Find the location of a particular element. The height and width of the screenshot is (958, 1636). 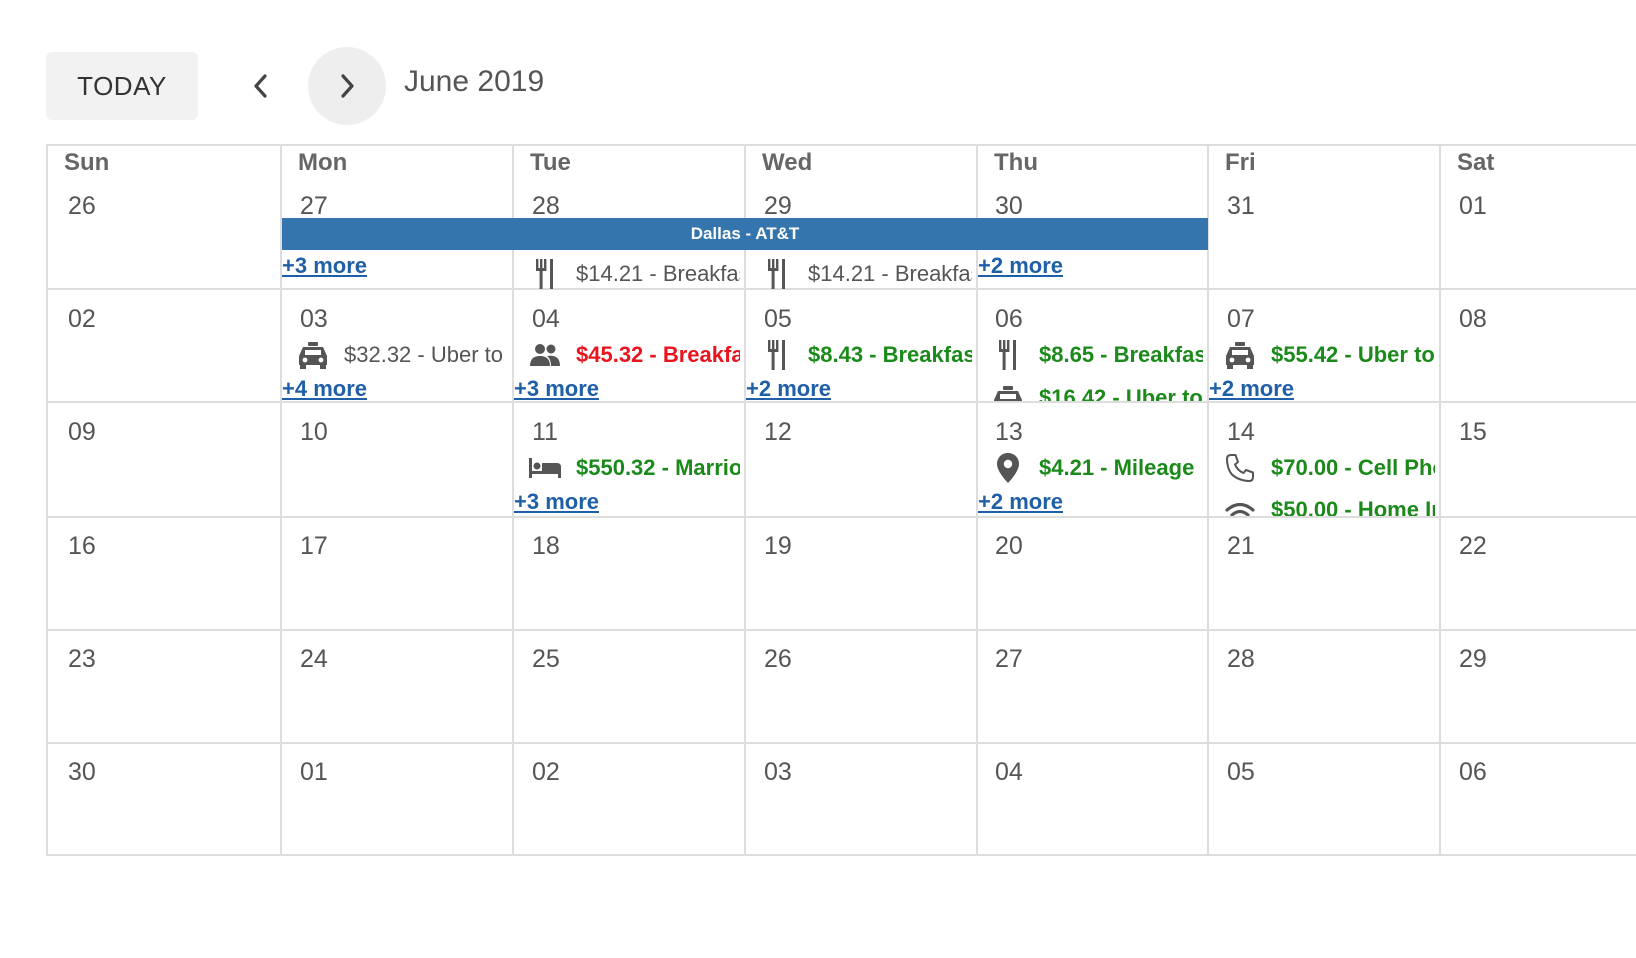

day-number: 08 is located at coordinates (1473, 319).